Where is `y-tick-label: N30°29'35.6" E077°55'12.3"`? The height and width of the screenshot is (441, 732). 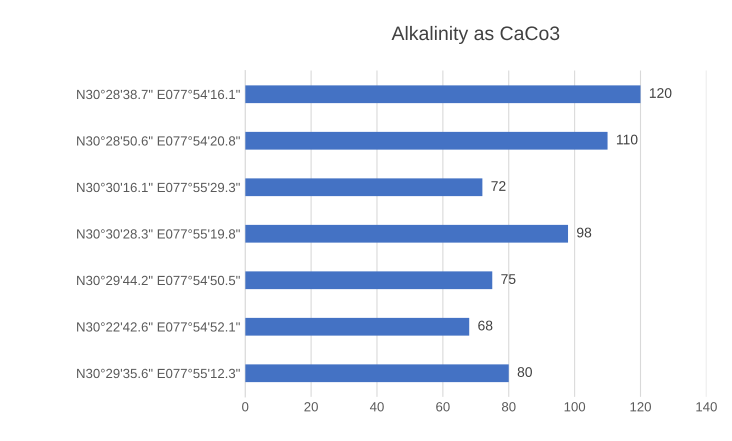
y-tick-label: N30°29'35.6" E077°55'12.3" is located at coordinates (158, 373).